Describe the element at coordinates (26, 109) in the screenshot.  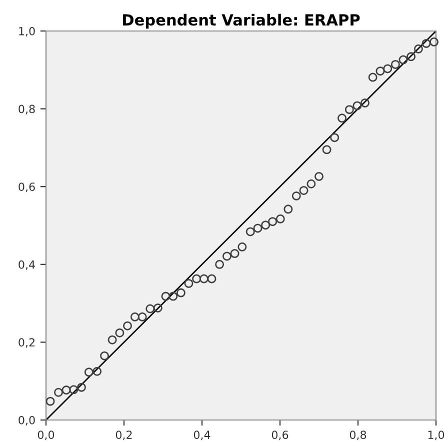
I see `y-tick-label: 0,8` at that location.